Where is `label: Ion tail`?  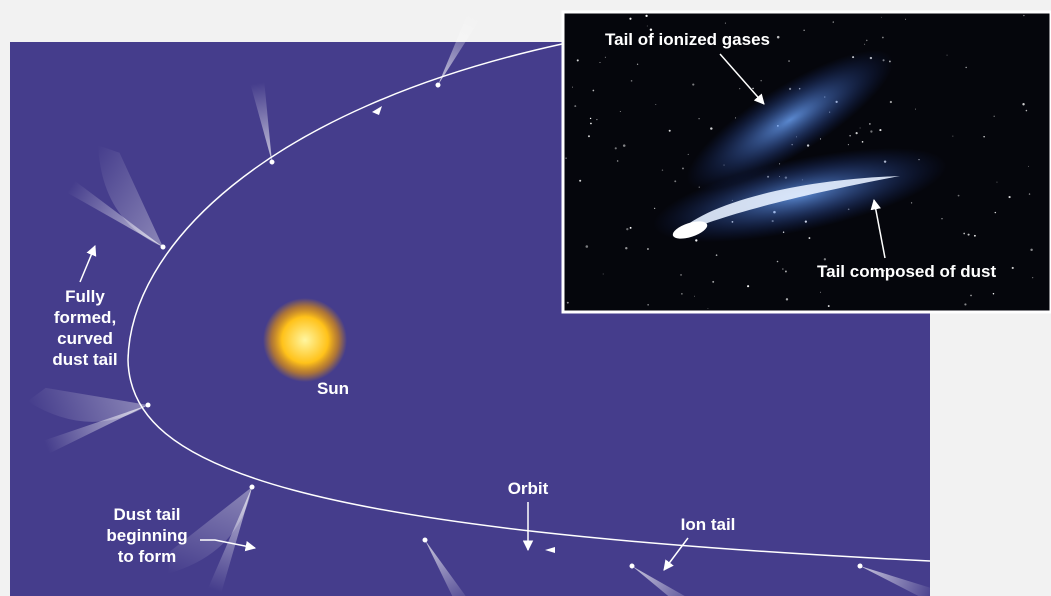 label: Ion tail is located at coordinates (708, 524).